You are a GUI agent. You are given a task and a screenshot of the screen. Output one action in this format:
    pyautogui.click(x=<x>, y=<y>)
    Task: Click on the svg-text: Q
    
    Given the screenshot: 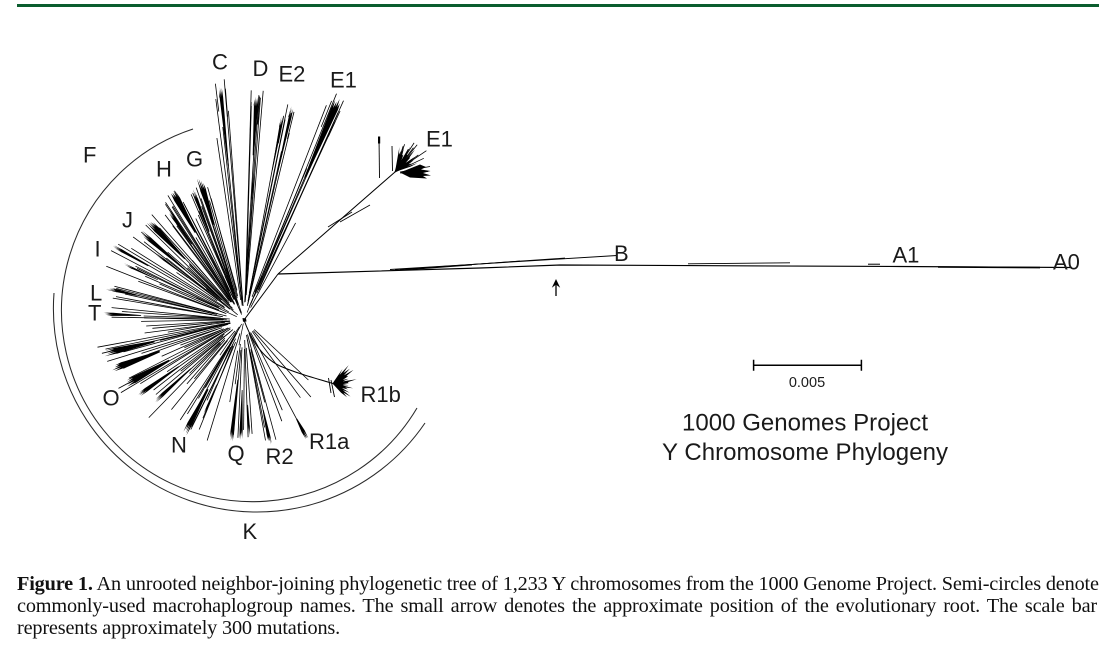 What is the action you would take?
    pyautogui.click(x=236, y=453)
    